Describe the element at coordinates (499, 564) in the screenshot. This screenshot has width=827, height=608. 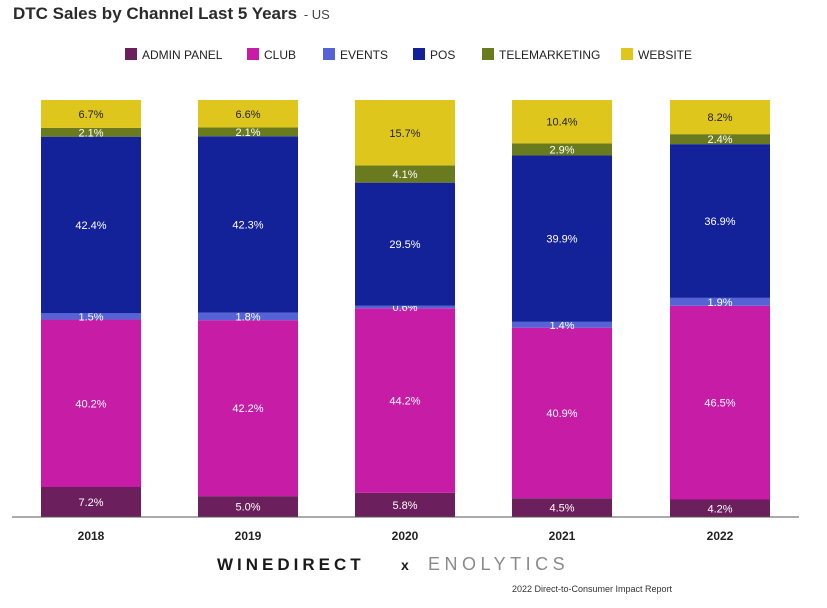
I see `enolytics-logo: ENOLYTICS` at that location.